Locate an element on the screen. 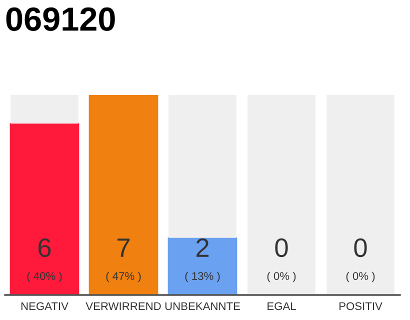  data-label: 2 ( 13% ) is located at coordinates (202, 260).